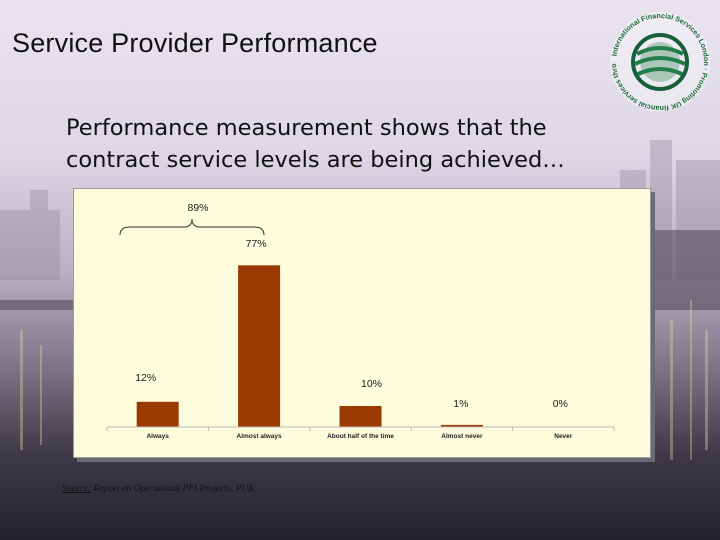  What do you see at coordinates (195, 43) in the screenshot?
I see `slide-title: Service Provider Performance` at bounding box center [195, 43].